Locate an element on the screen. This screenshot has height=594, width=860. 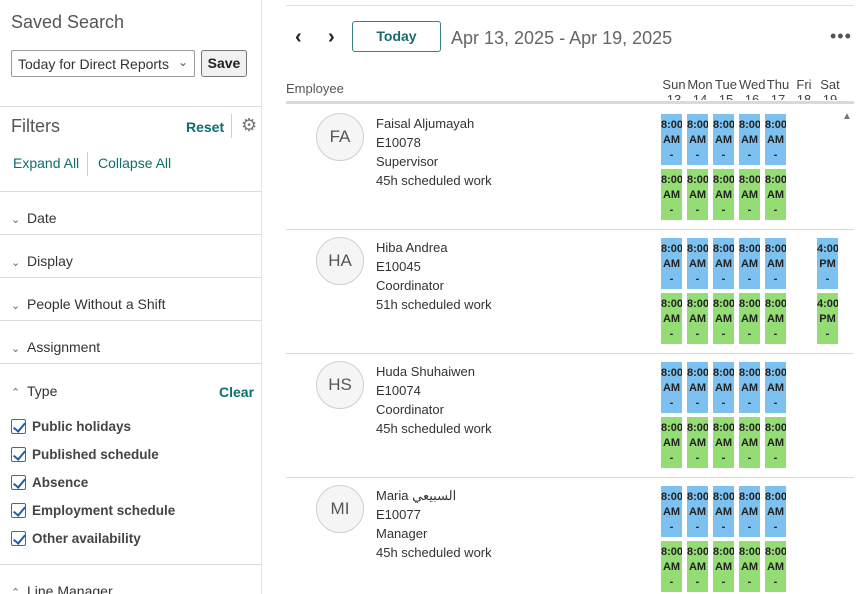
filter-section-people-without-shift: ⌄ People Without a Shift is located at coordinates (88, 304).